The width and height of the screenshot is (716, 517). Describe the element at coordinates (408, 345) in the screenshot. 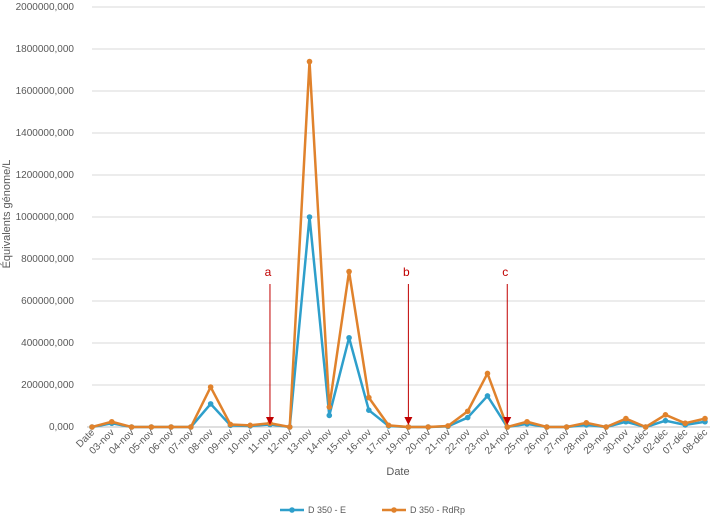

I see `annotation-b: b` at that location.